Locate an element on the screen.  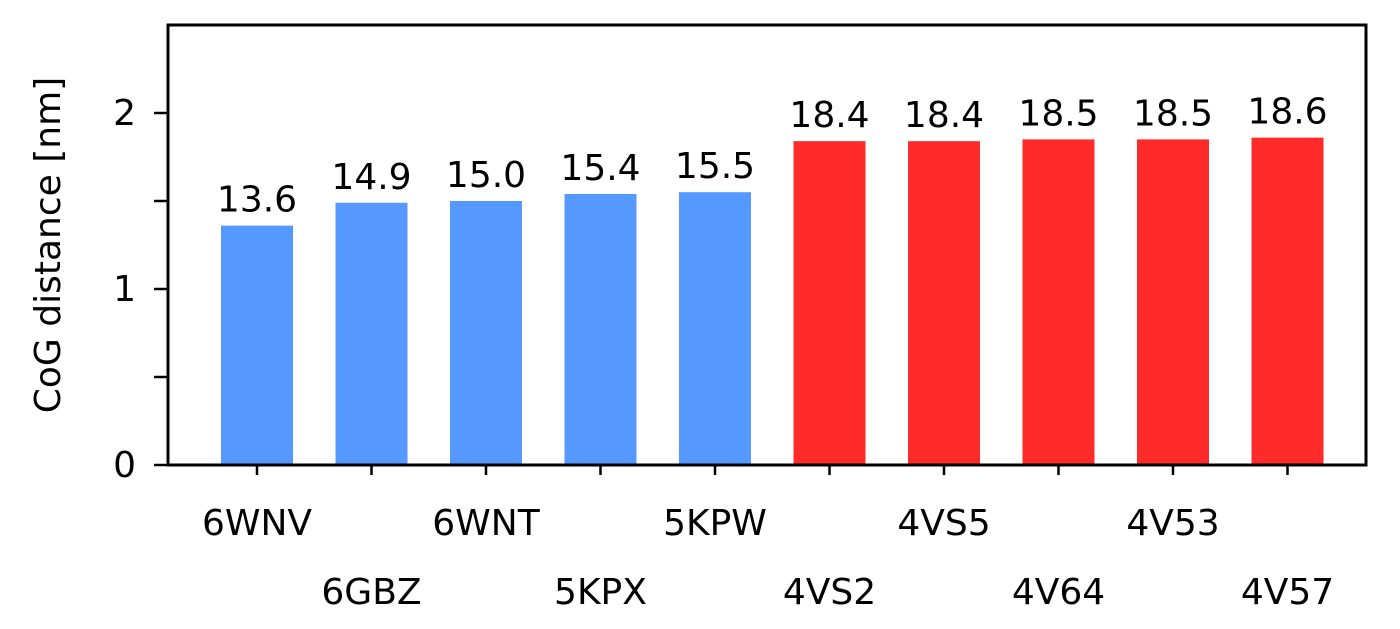
x-tick-label-4vs5: 4VS5 is located at coordinates (943, 523).